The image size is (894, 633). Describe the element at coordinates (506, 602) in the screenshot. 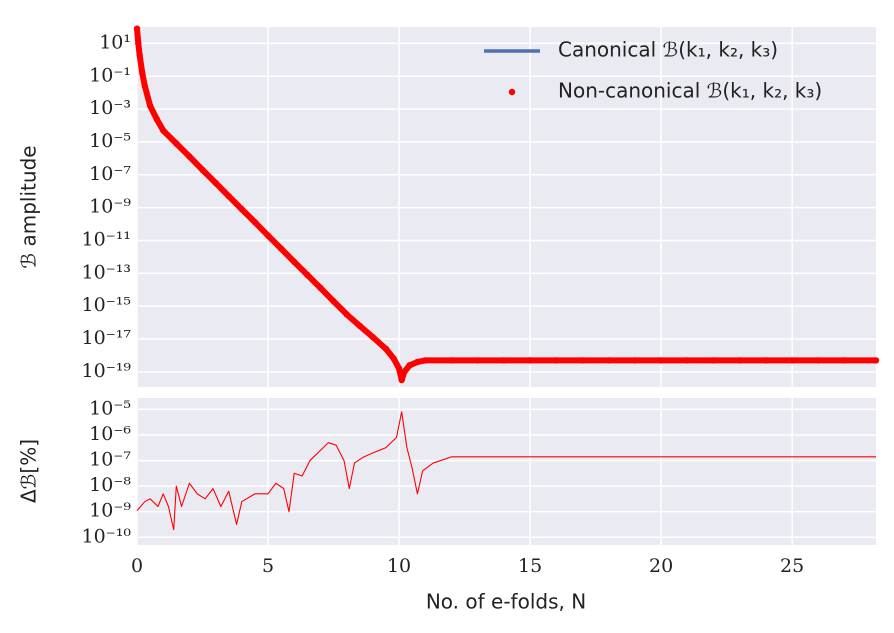

I see `x-axis-label: No. of e-folds, N` at that location.